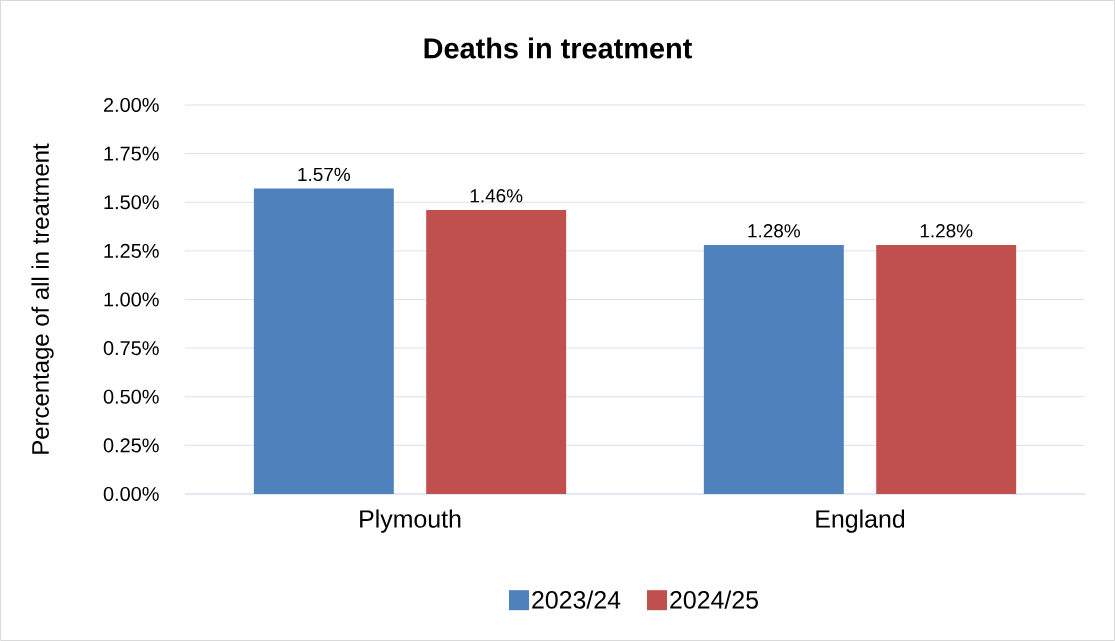 The image size is (1115, 641). Describe the element at coordinates (131, 396) in the screenshot. I see `y-tick-label: 0.50%` at that location.